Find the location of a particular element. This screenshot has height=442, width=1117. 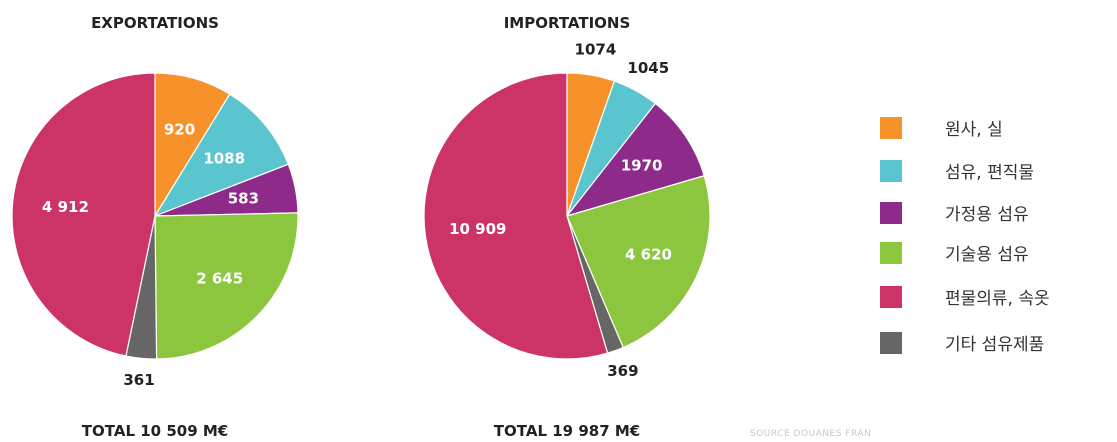

slice-value-label: 4 912 is located at coordinates (65, 207).